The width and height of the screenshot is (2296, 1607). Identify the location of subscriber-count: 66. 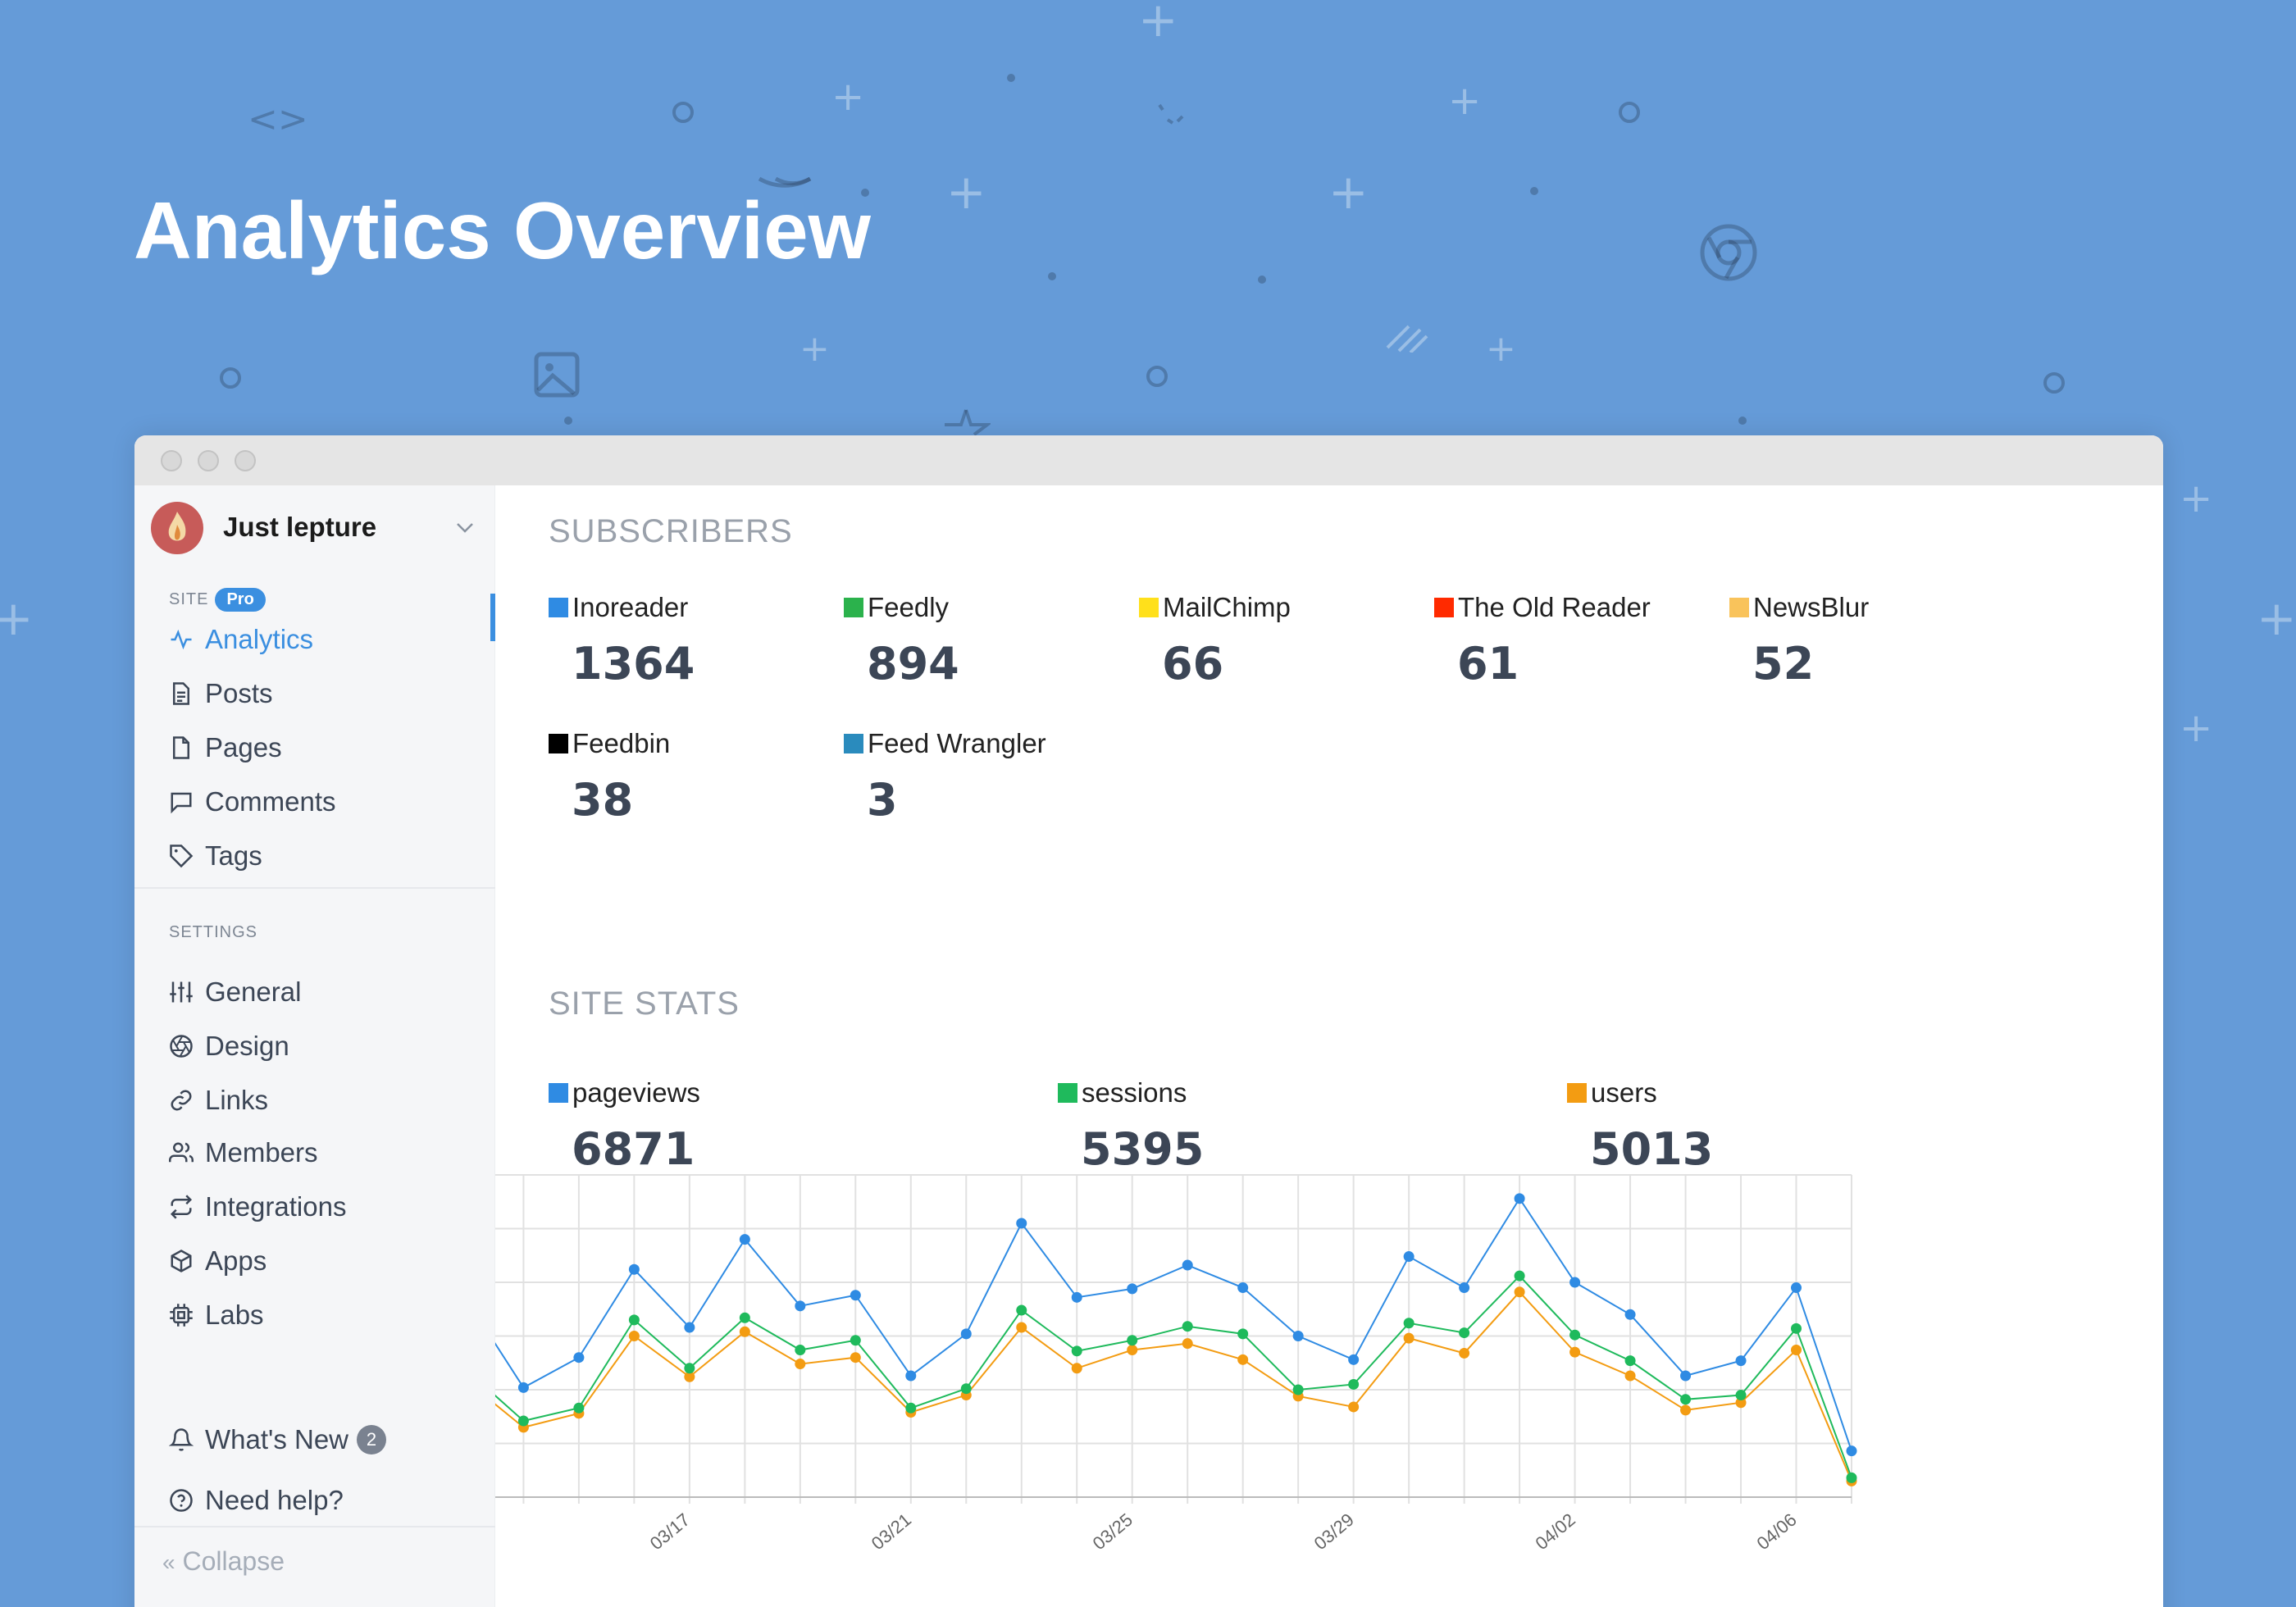
(1193, 664).